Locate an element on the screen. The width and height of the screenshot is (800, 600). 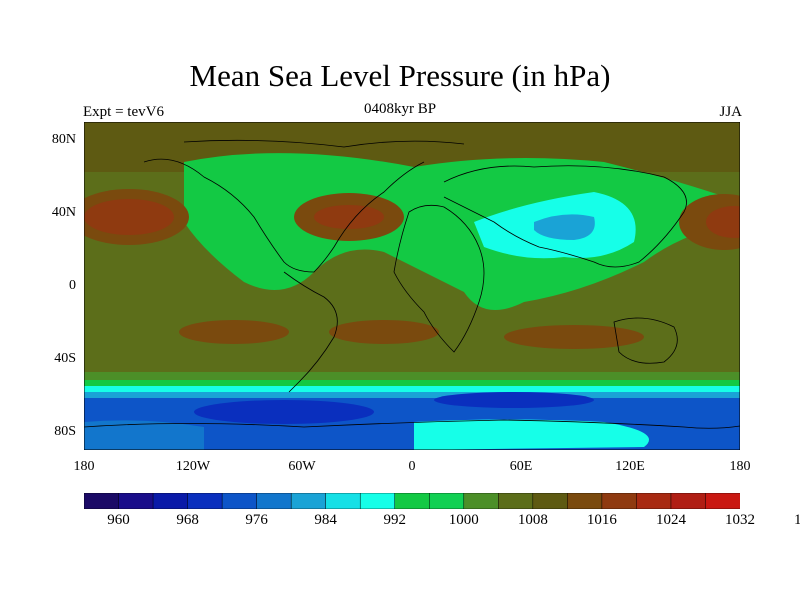
pacific-high-east-core is located at coordinates (723, 222).